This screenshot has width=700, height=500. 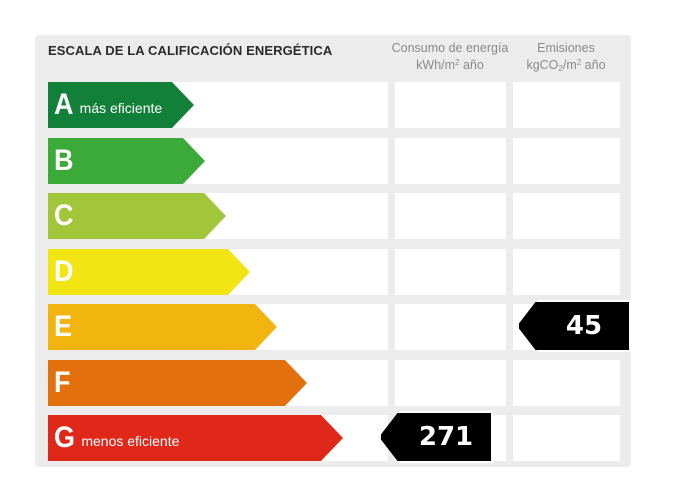 What do you see at coordinates (574, 326) in the screenshot?
I see `emissions-value-pointer: 45` at bounding box center [574, 326].